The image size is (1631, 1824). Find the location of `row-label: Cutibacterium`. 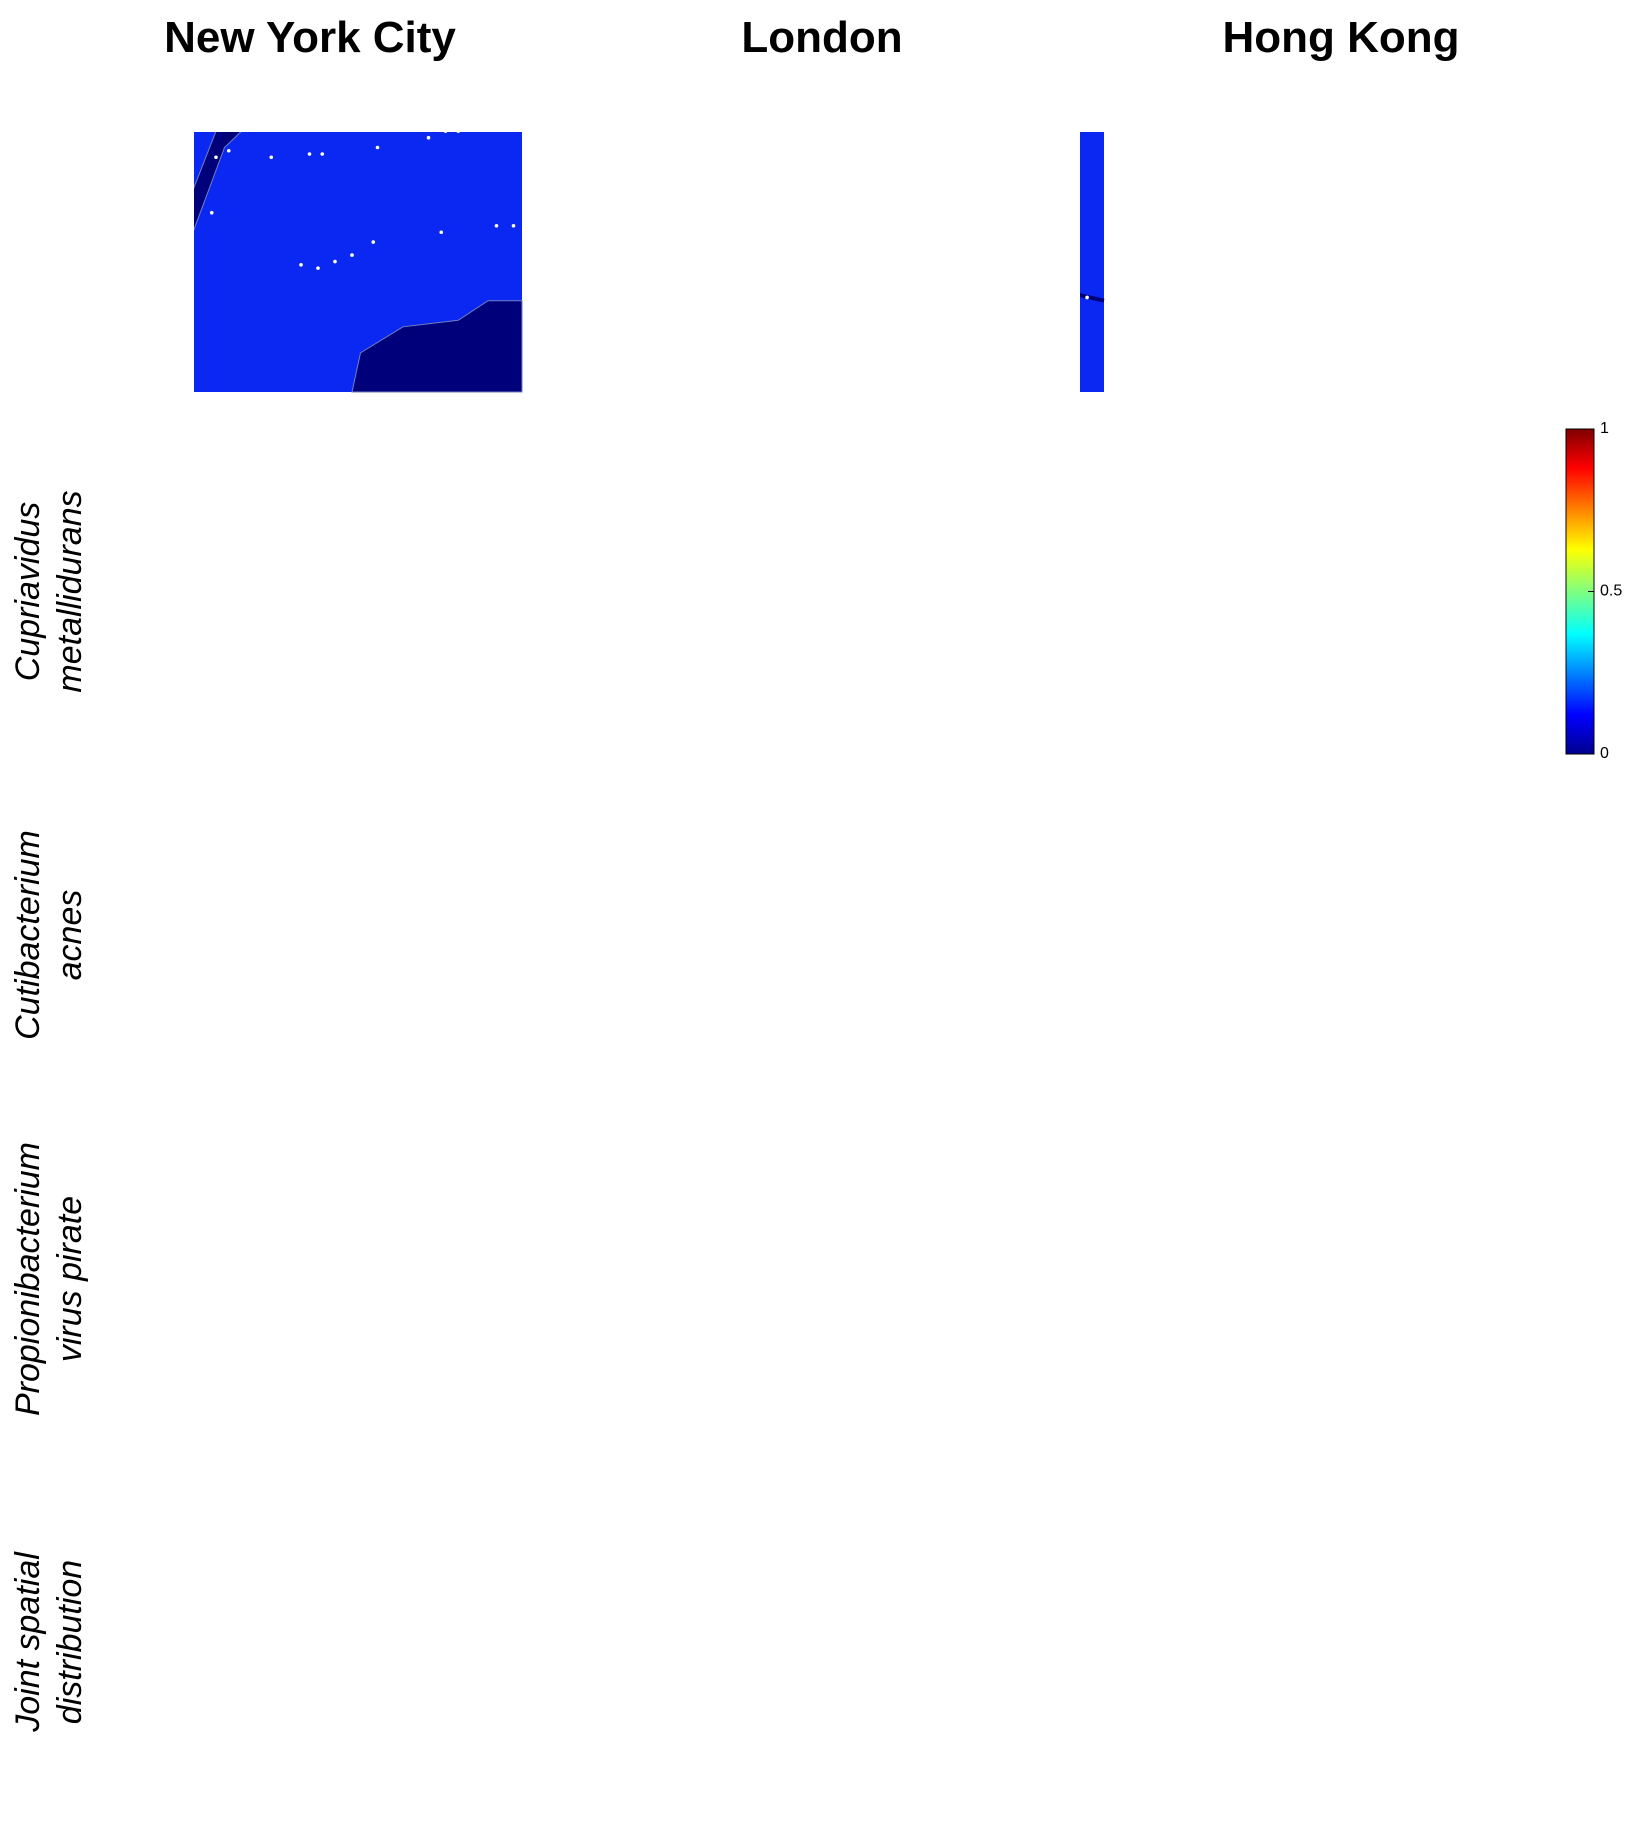

row-label: Cutibacterium is located at coordinates (28, 935).